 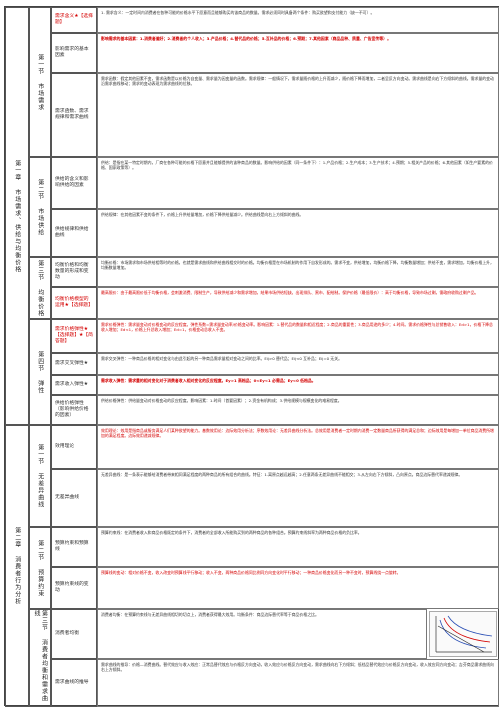 I want to click on chapter-2-title: 第二章 消费者行为分析, so click(x=17, y=566).